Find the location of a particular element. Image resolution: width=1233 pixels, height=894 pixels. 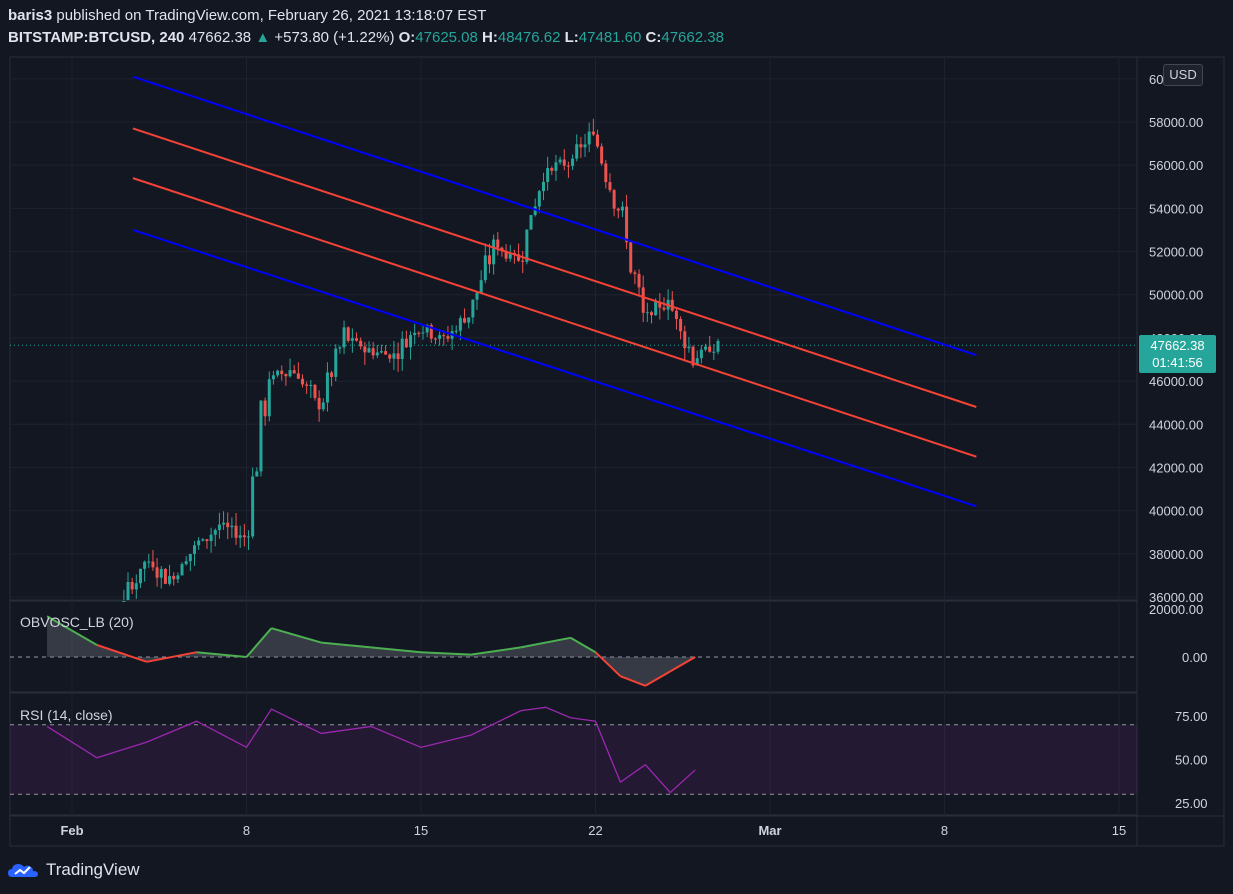

low-value: 47481.60 is located at coordinates (610, 37).